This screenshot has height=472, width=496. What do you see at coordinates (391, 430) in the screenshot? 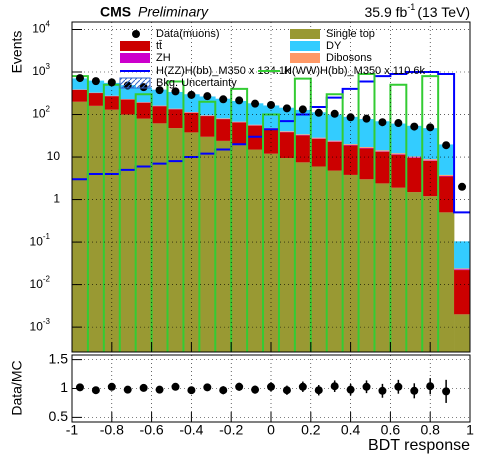
I see `x-tick-label: 0.6` at bounding box center [391, 430].